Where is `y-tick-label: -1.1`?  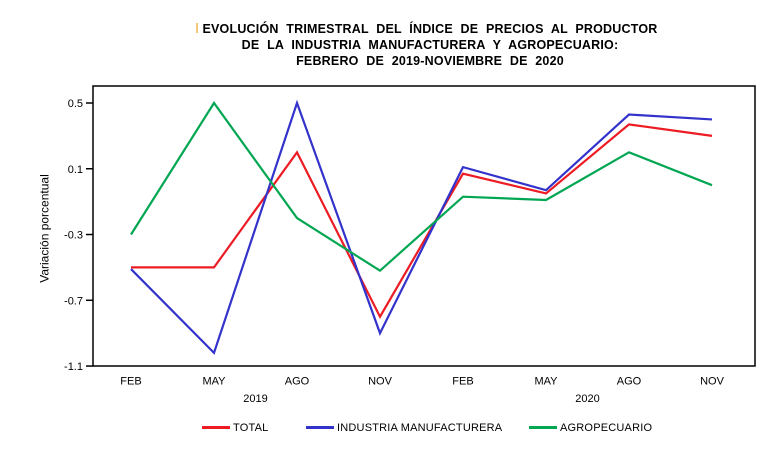
y-tick-label: -1.1 is located at coordinates (73, 367).